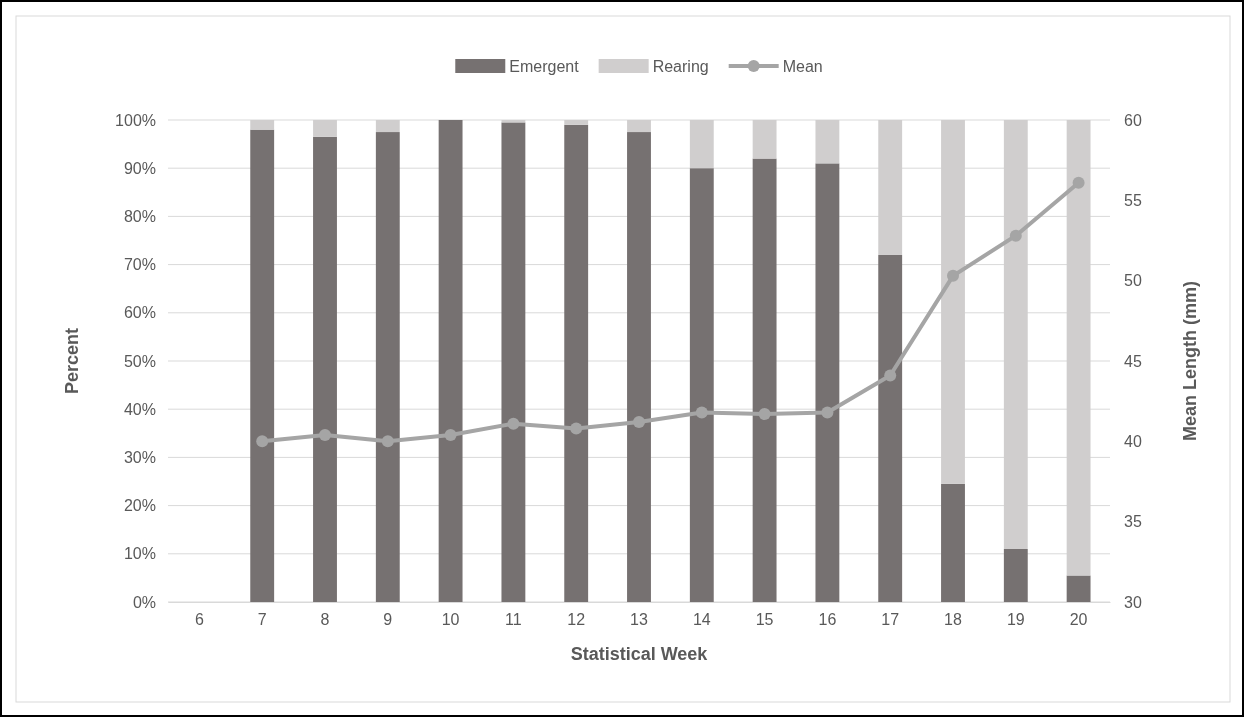 The image size is (1244, 717). I want to click on x-tick-label: 16, so click(827, 620).